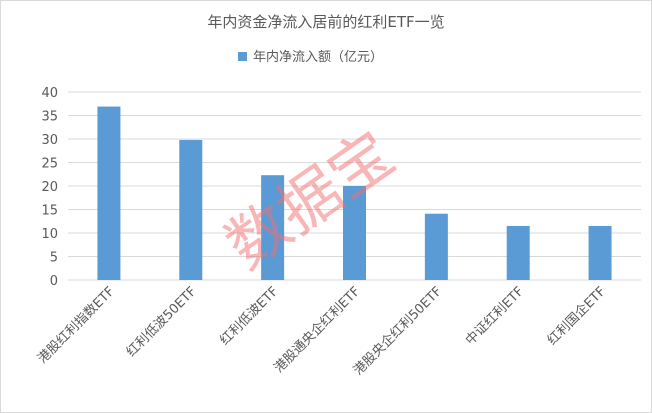 The width and height of the screenshot is (652, 413). What do you see at coordinates (310, 200) in the screenshot?
I see `watermark: 数据宝` at bounding box center [310, 200].